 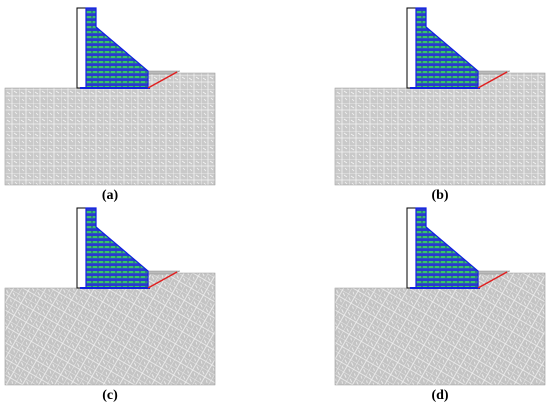 I want to click on panel-label: (c), so click(x=110, y=395).